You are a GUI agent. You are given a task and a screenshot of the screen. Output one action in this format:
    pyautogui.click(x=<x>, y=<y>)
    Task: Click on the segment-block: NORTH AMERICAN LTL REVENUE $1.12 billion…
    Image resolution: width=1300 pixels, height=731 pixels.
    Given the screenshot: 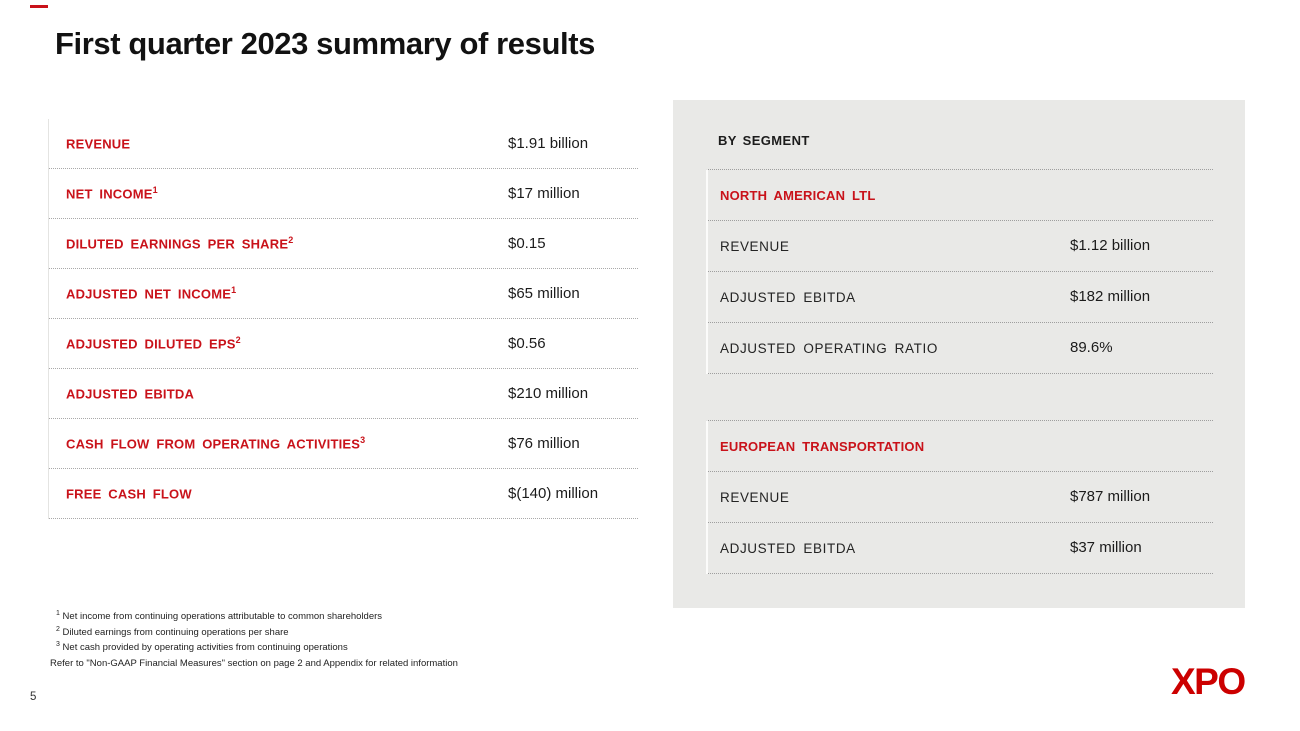 What is the action you would take?
    pyautogui.click(x=959, y=271)
    